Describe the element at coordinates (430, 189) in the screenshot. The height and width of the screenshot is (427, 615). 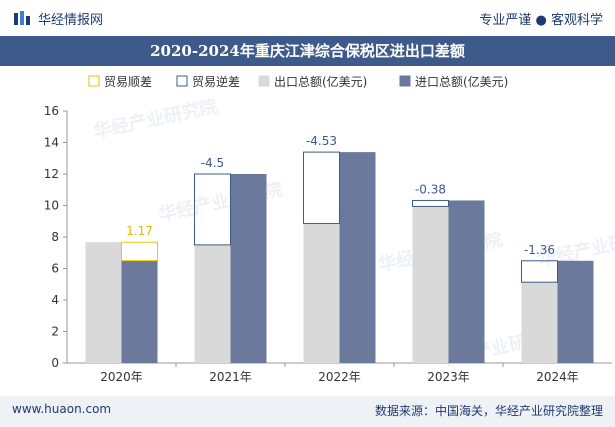
I see `balance-label: -0.38` at that location.